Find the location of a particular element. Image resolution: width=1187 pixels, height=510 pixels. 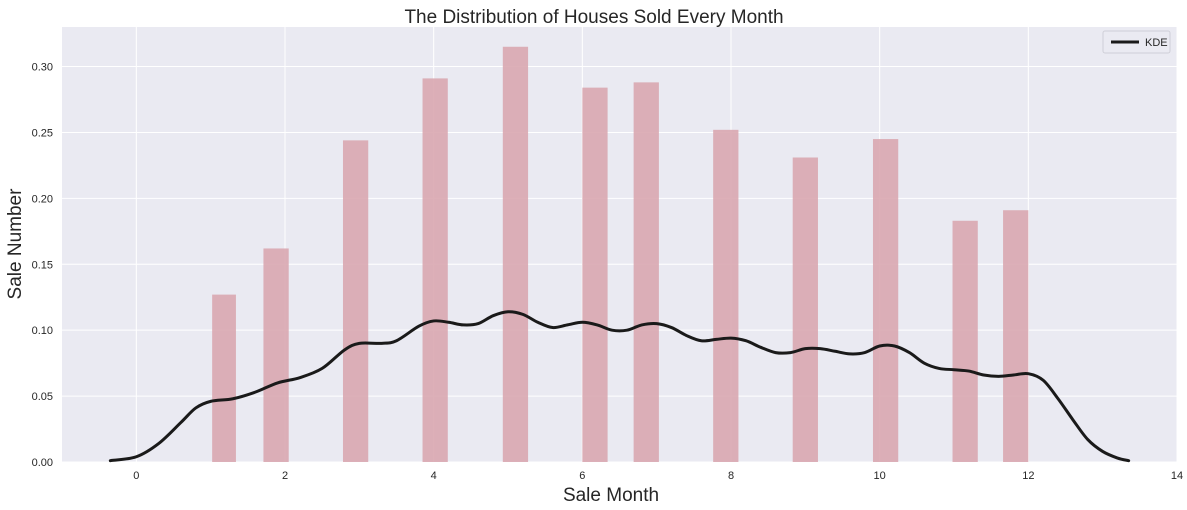

y-tick-label: 0.05 is located at coordinates (42, 397).